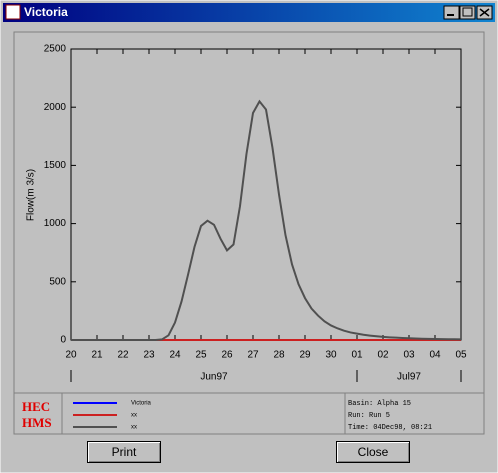 This screenshot has height=473, width=498. What do you see at coordinates (141, 404) in the screenshot?
I see `legend-label: Victoria` at bounding box center [141, 404].